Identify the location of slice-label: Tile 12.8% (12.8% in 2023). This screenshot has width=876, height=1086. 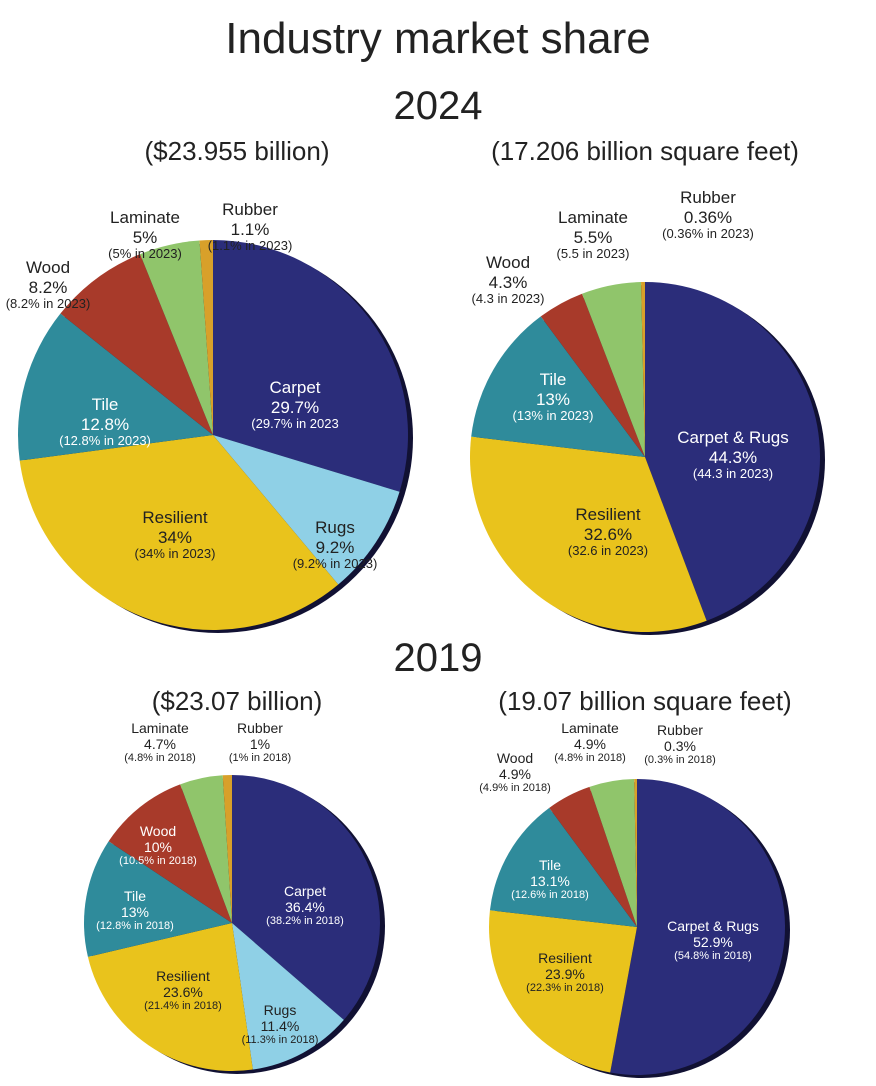
(105, 422).